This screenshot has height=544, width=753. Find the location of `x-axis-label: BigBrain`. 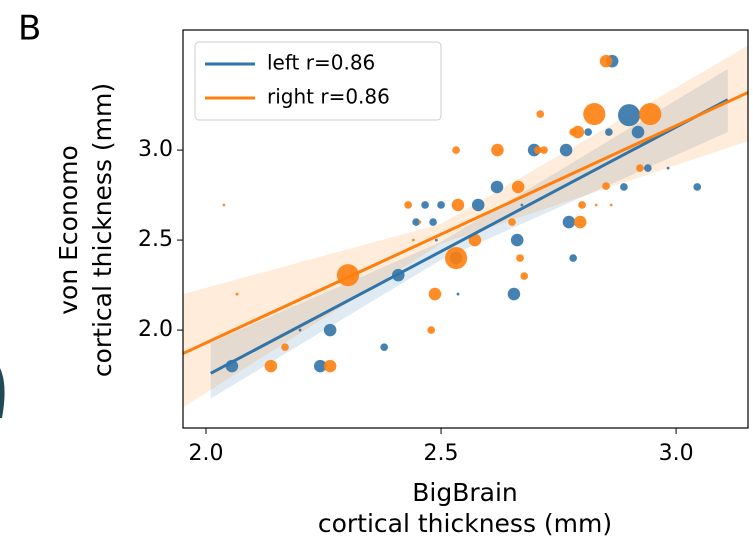

x-axis-label: BigBrain is located at coordinates (465, 492).